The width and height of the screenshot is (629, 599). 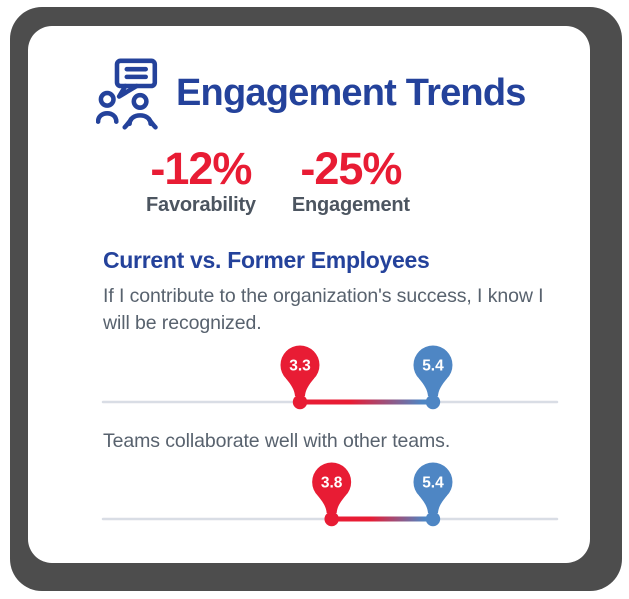 What do you see at coordinates (330, 377) in the screenshot?
I see `comparison-dotplot-1: 3.3 5.4` at bounding box center [330, 377].